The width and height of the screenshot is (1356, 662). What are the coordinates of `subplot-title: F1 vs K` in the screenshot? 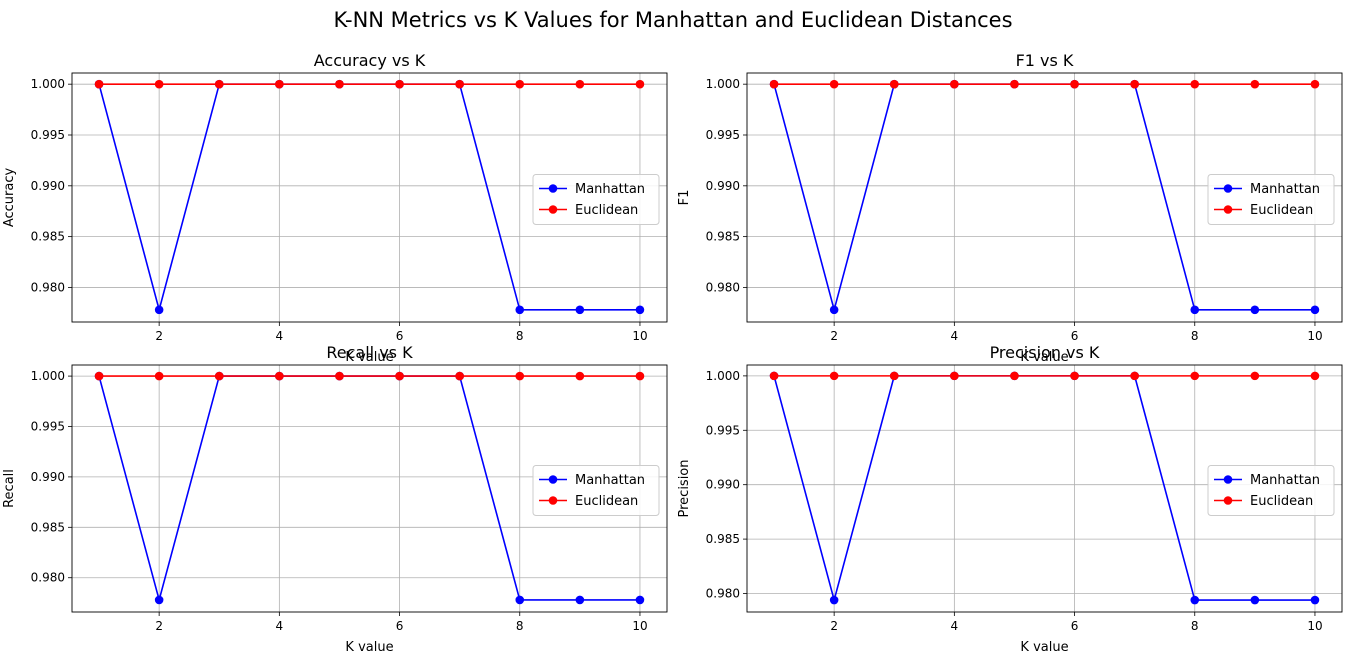 It's located at (1045, 60).